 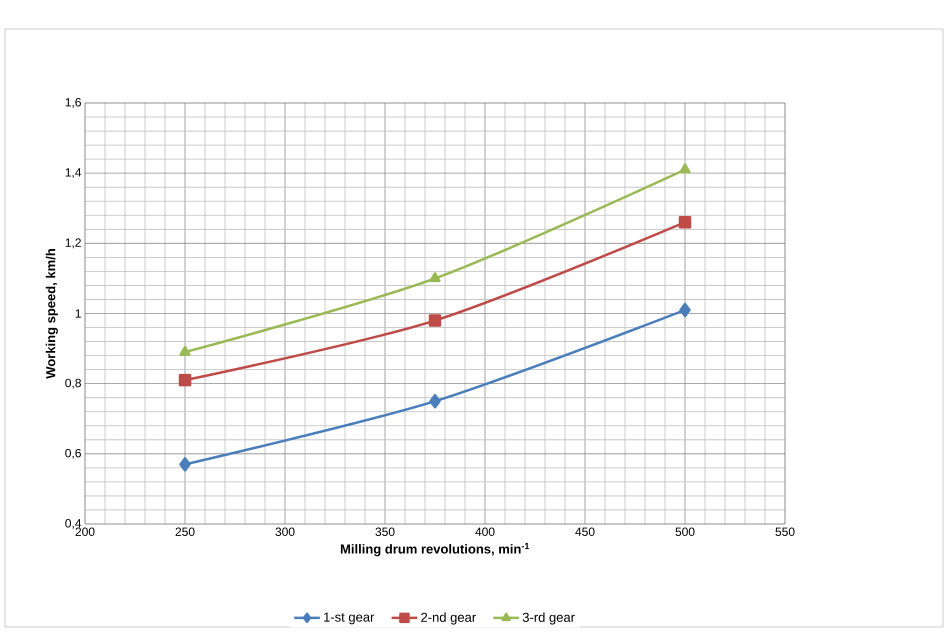 What do you see at coordinates (73, 524) in the screenshot?
I see `y-tick-label: 0,4` at bounding box center [73, 524].